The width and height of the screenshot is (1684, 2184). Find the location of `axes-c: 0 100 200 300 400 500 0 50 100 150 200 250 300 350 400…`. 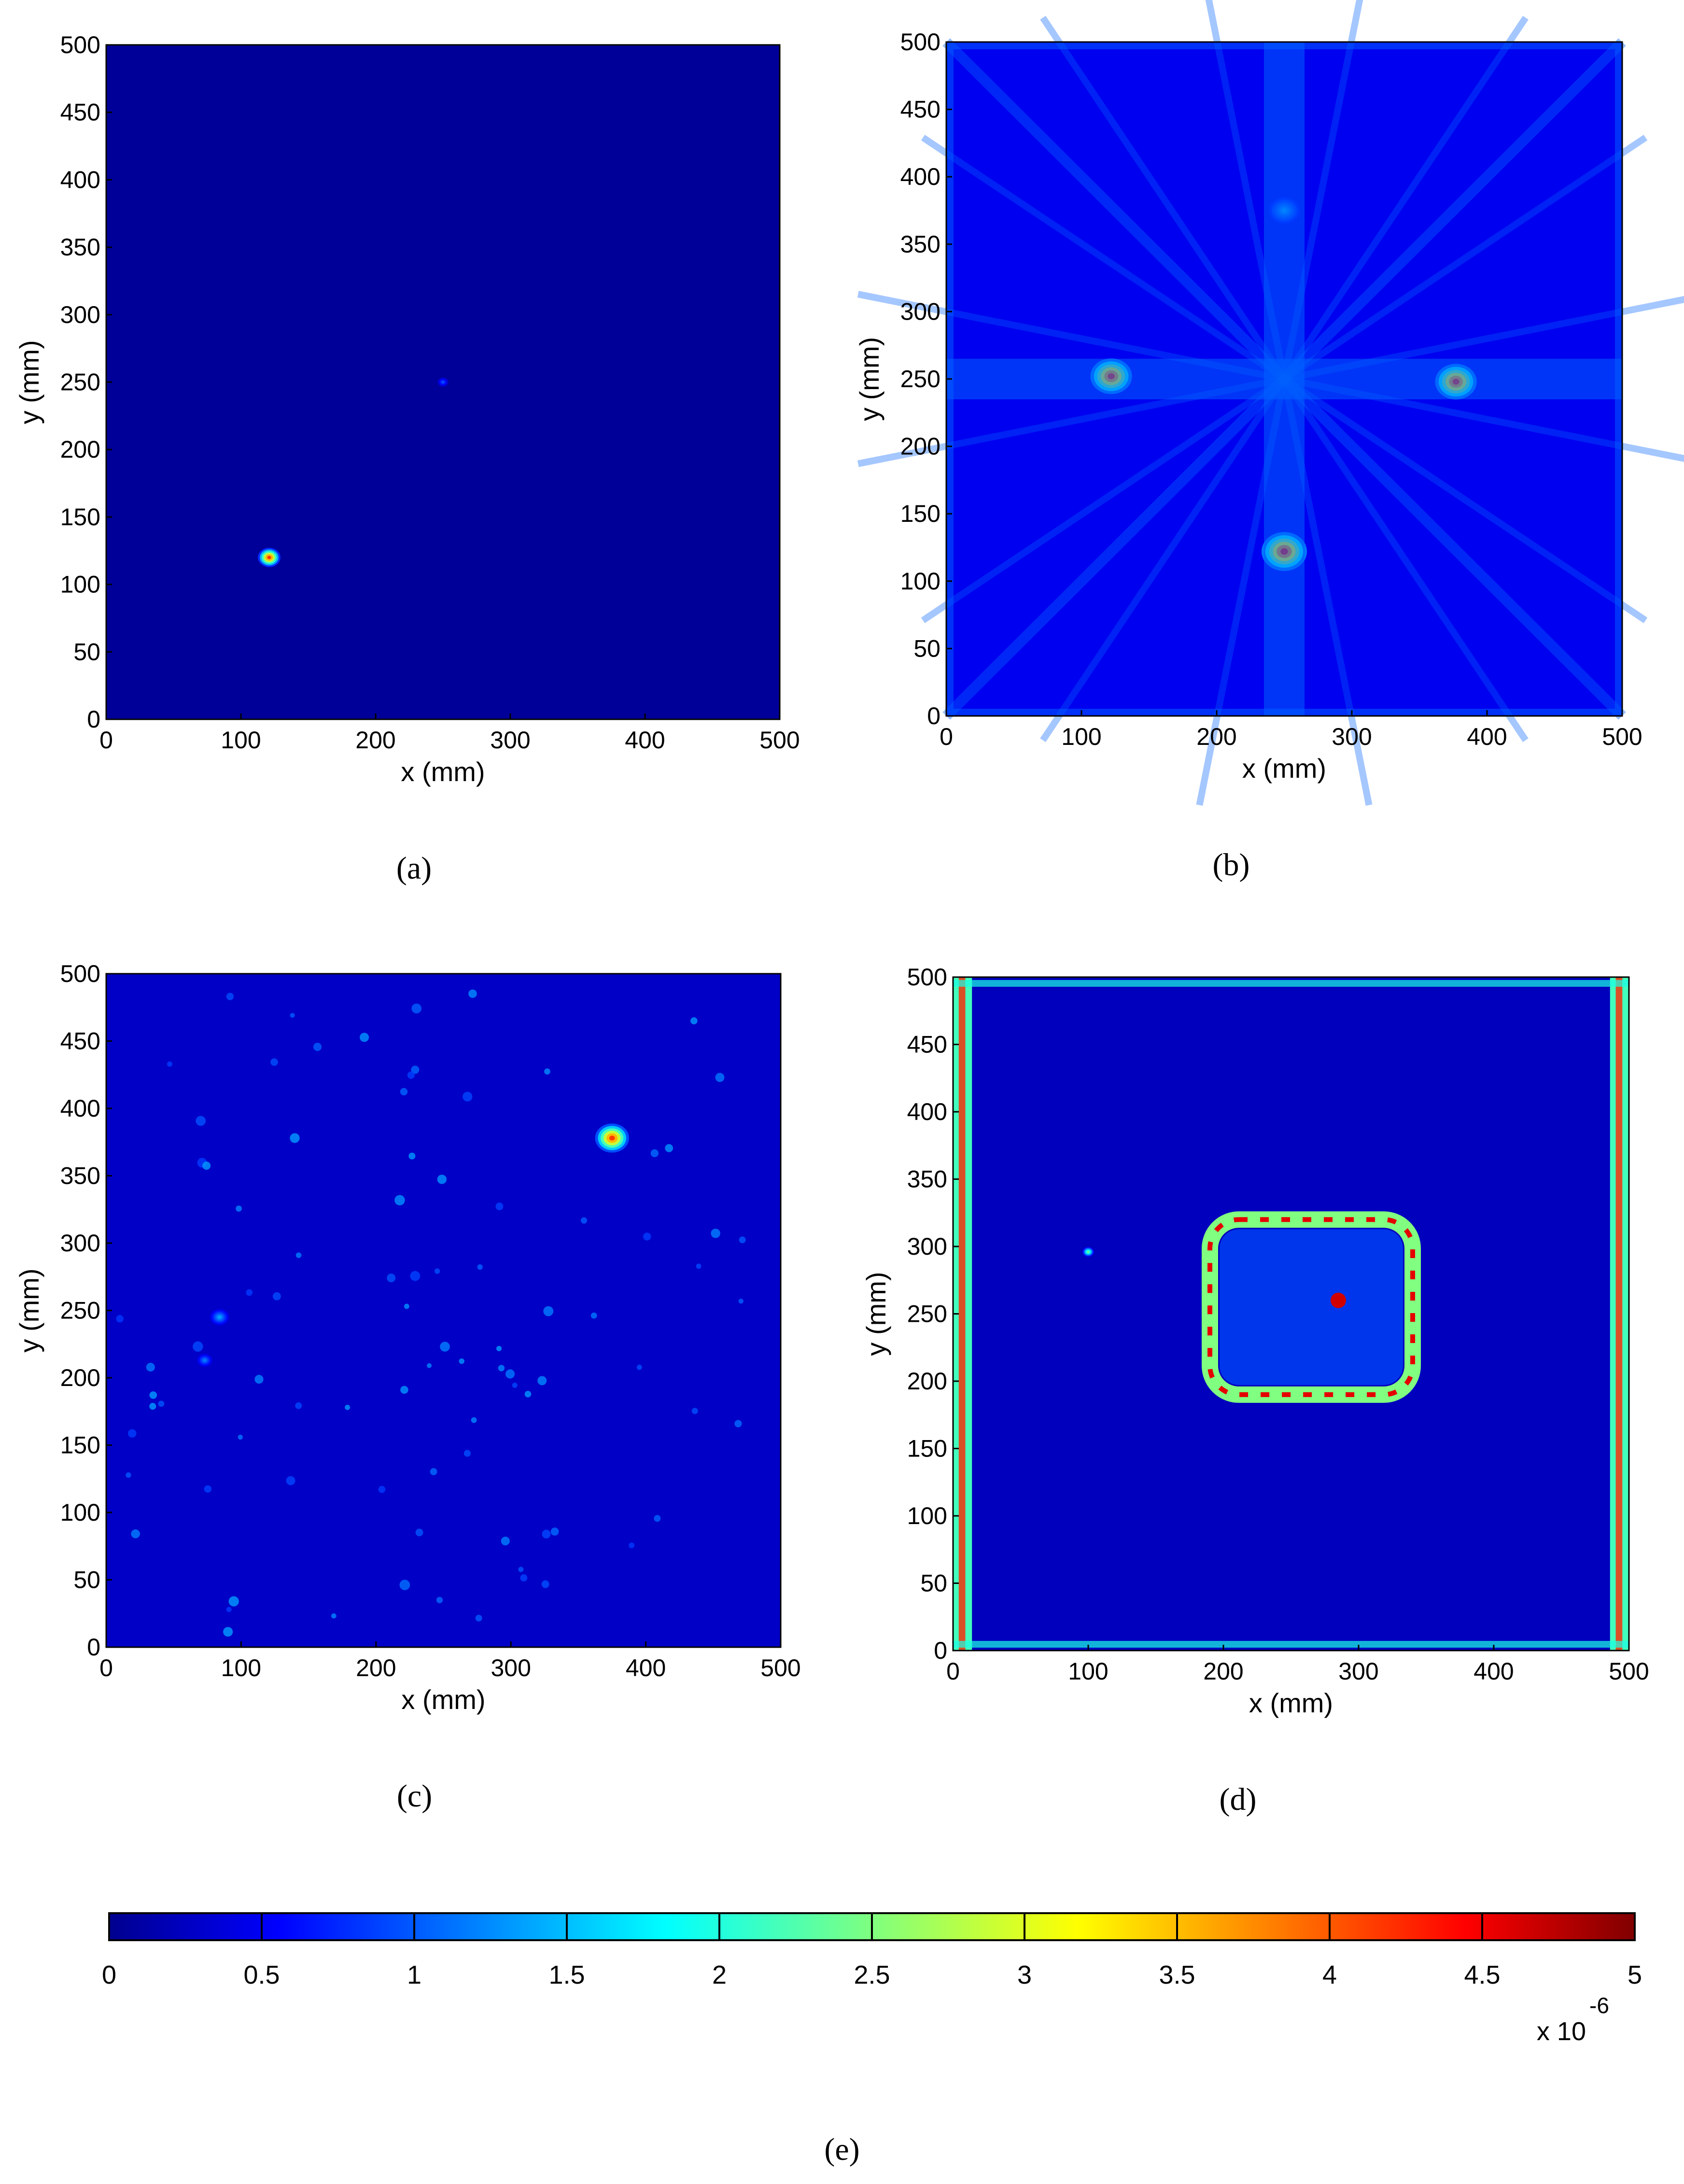

axes-c: 0 100 200 300 400 500 0 50 100 150 200 250 300 350 400… is located at coordinates (430, 1321).